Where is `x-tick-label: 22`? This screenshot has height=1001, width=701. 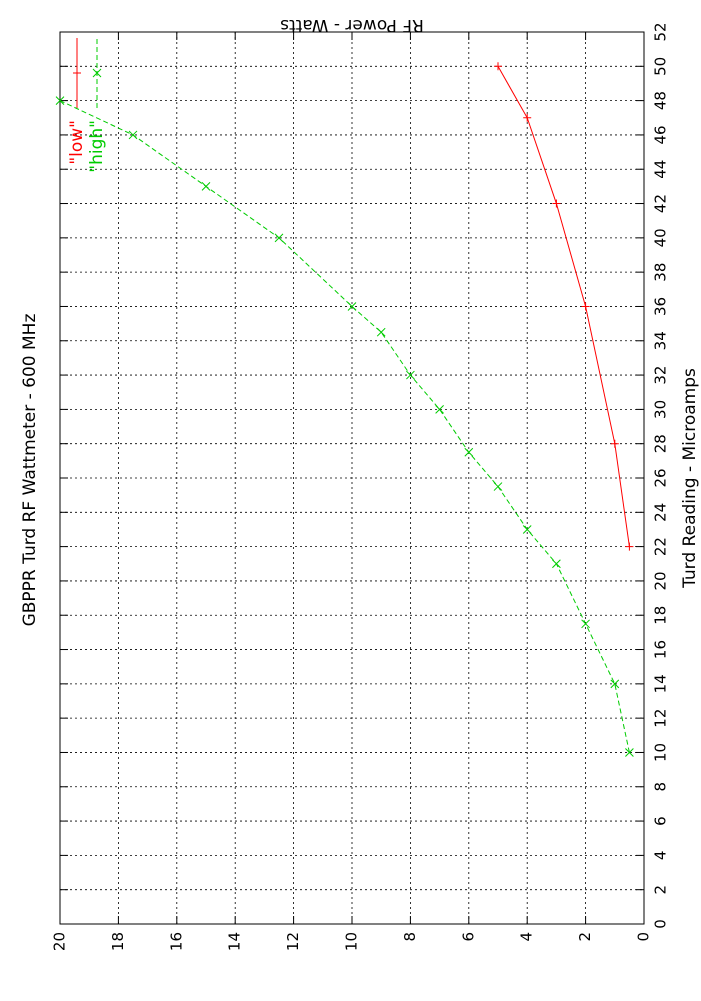
x-tick-label: 22 is located at coordinates (661, 546).